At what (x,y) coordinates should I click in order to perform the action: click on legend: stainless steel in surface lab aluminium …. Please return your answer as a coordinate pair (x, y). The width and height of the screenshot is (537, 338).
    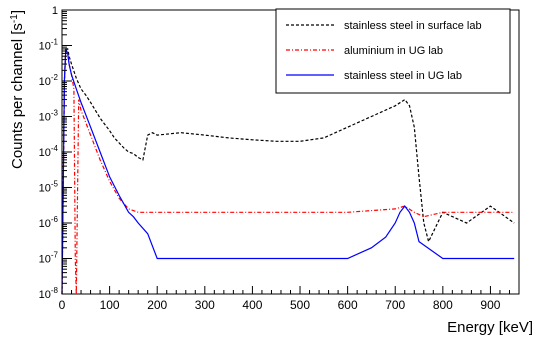
    Looking at the image, I should click on (393, 51).